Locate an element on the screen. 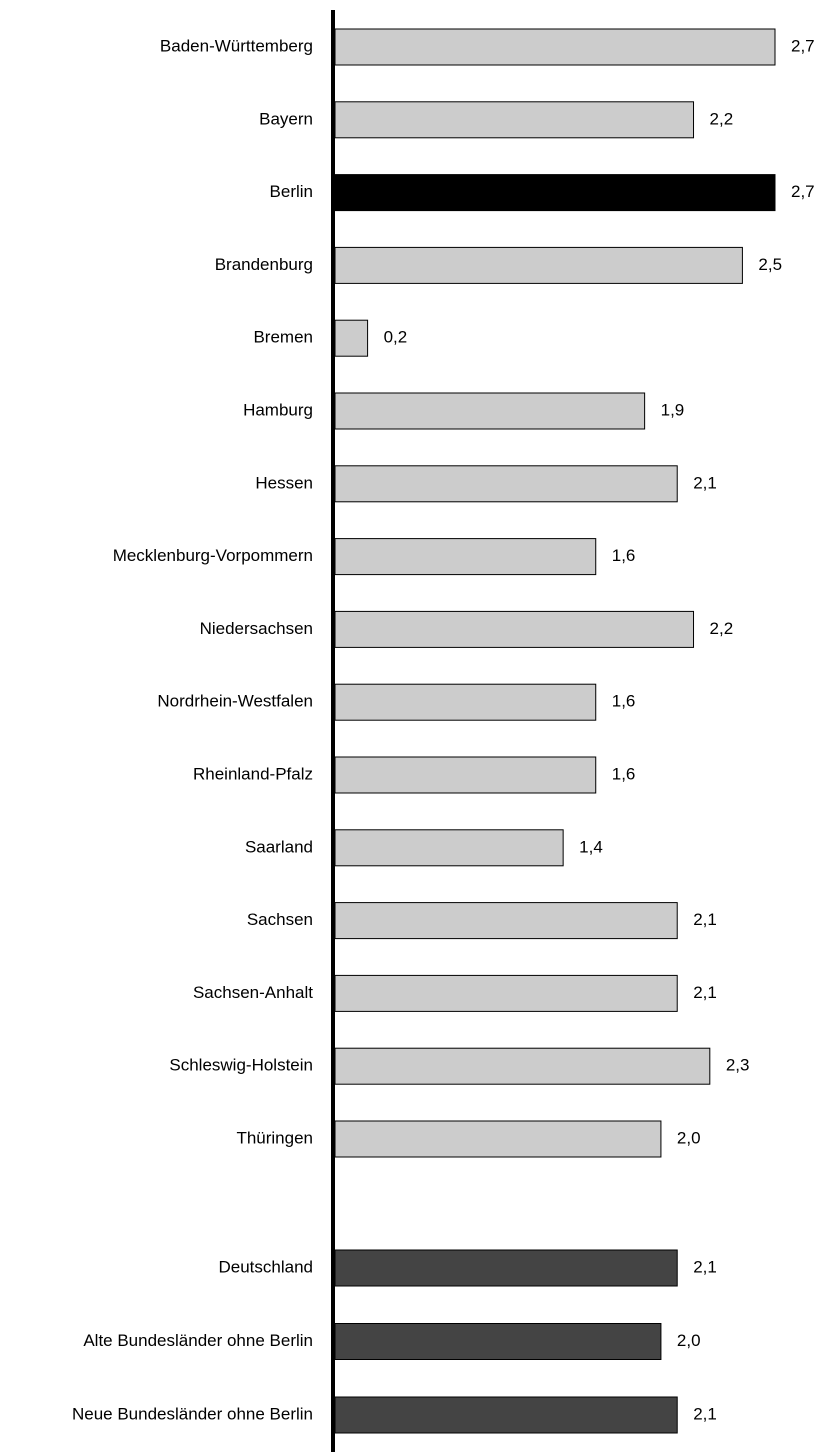 The image size is (823, 1452). category-label: Bayern is located at coordinates (286, 118).